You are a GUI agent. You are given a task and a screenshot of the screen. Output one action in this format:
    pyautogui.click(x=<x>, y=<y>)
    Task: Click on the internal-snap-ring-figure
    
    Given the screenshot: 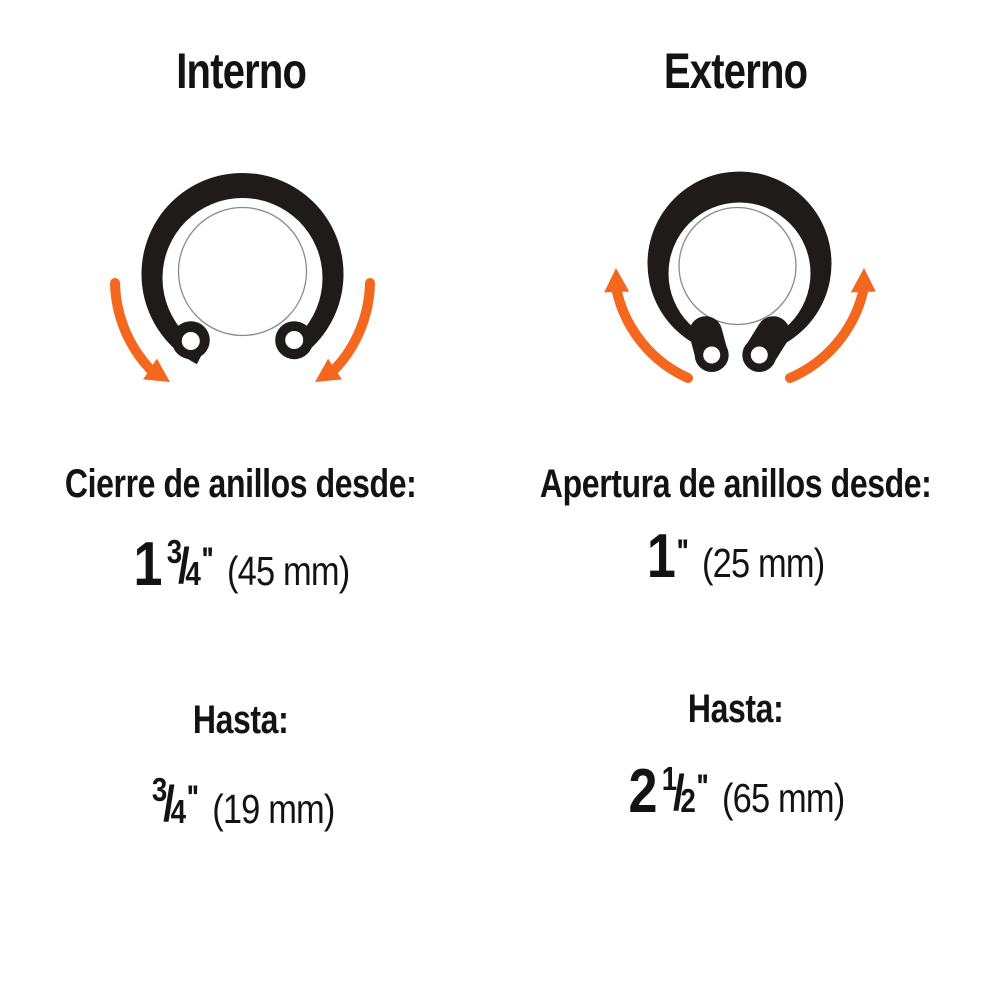 What is the action you would take?
    pyautogui.click(x=242, y=293)
    